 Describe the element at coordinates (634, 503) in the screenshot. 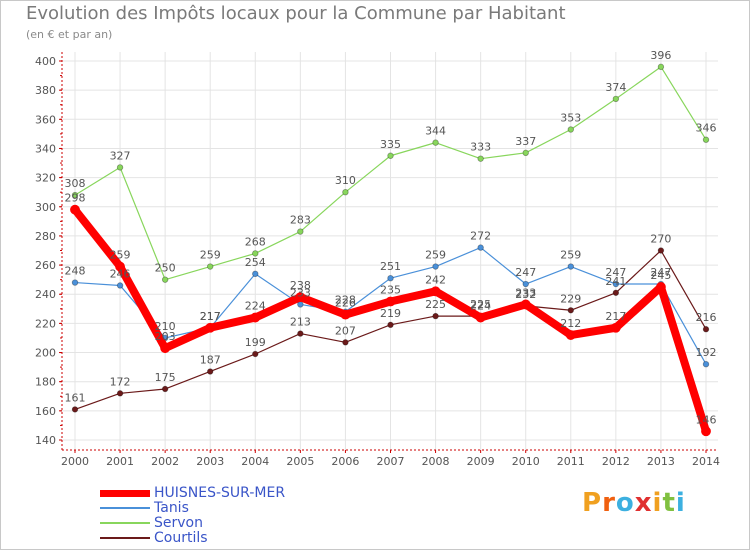

I see `proxiti-logo: Proxiti` at that location.